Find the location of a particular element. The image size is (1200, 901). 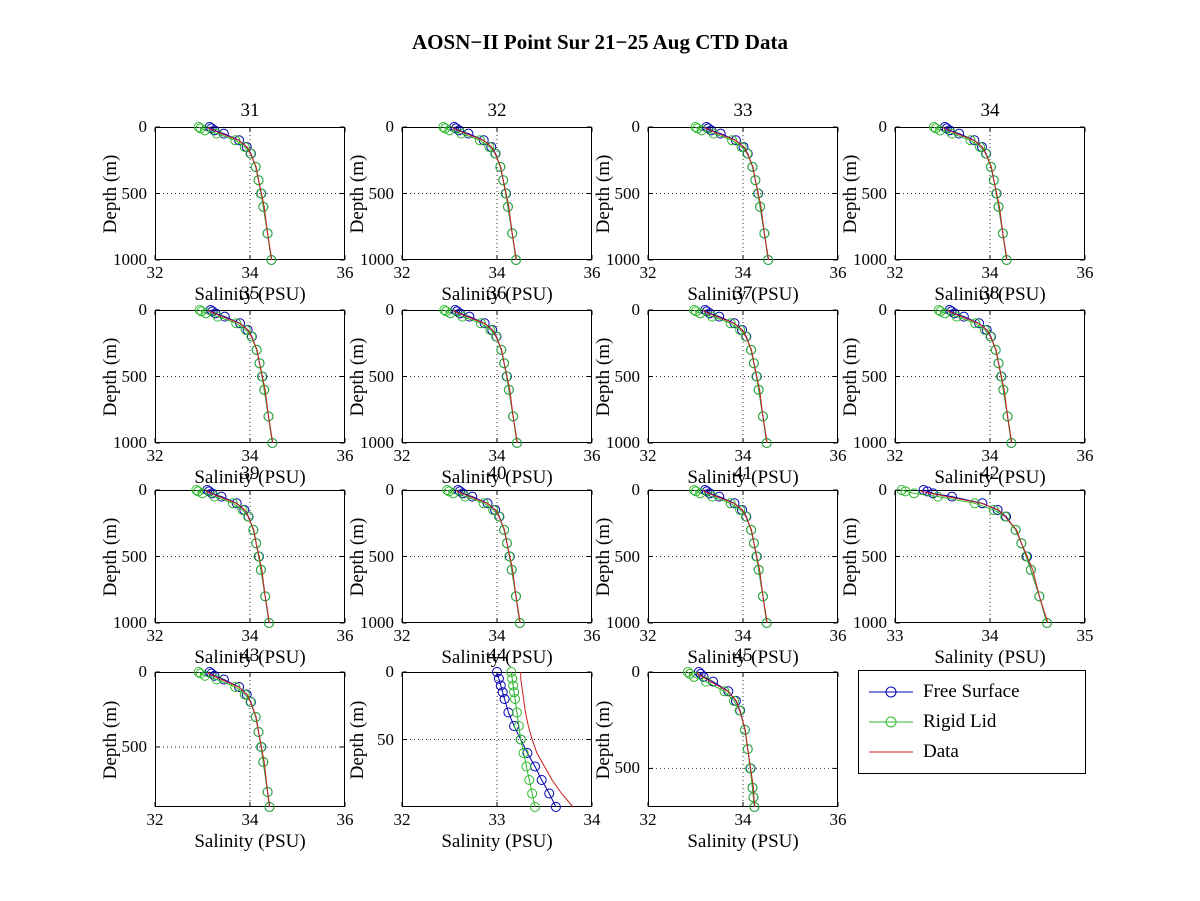

subplot-station-31: 31 32 34 36 0 500 1000 Salinity (PSU) Depth (m) is located at coordinates (227, 202).